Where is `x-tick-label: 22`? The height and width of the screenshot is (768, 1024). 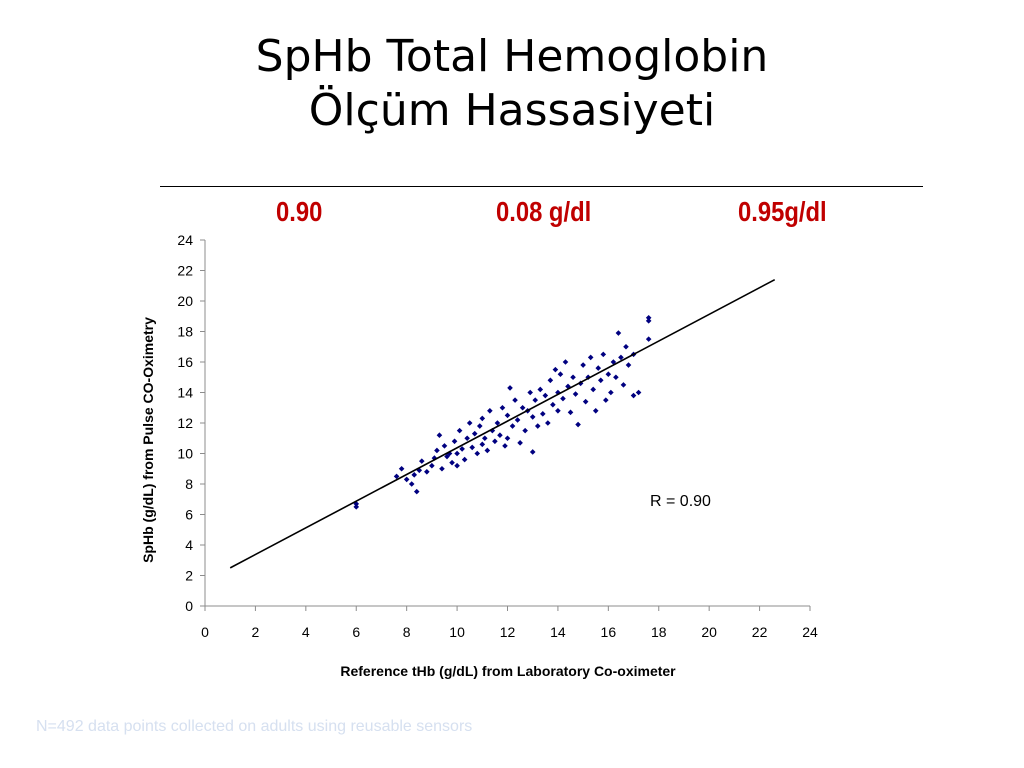 x-tick-label: 22 is located at coordinates (760, 632).